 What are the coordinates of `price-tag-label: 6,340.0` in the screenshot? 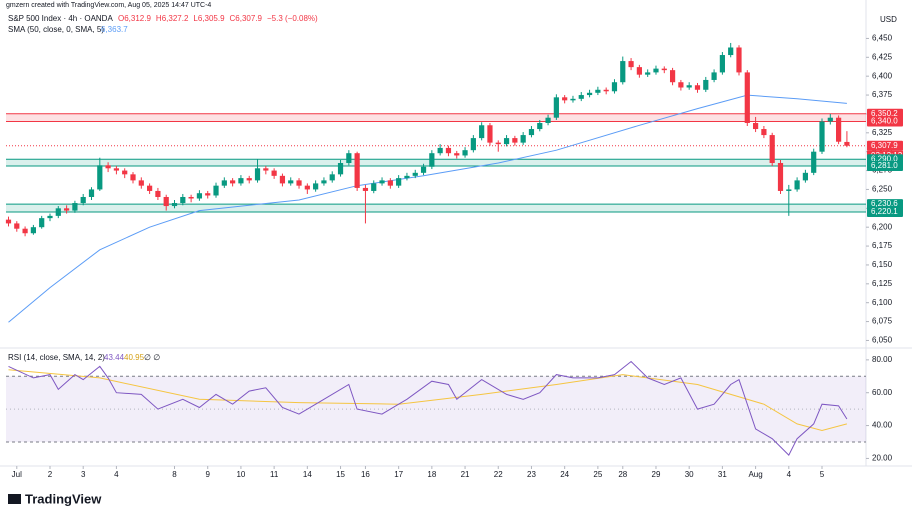 It's located at (884, 121).